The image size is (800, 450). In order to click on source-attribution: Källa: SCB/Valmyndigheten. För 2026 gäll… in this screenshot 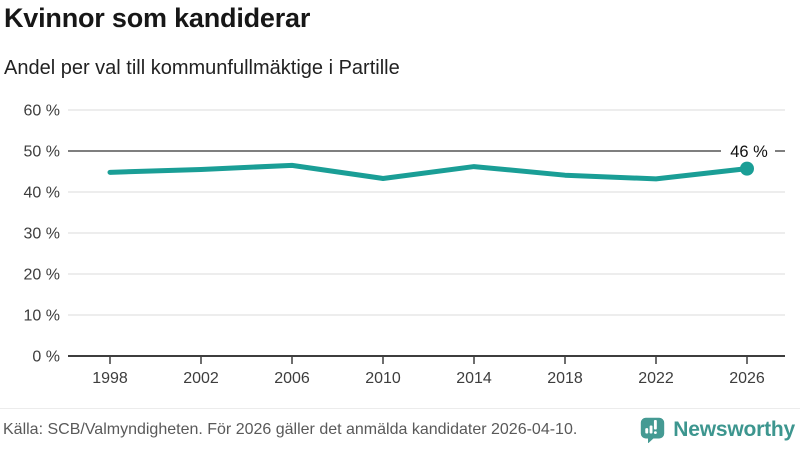, I will do `click(290, 429)`.